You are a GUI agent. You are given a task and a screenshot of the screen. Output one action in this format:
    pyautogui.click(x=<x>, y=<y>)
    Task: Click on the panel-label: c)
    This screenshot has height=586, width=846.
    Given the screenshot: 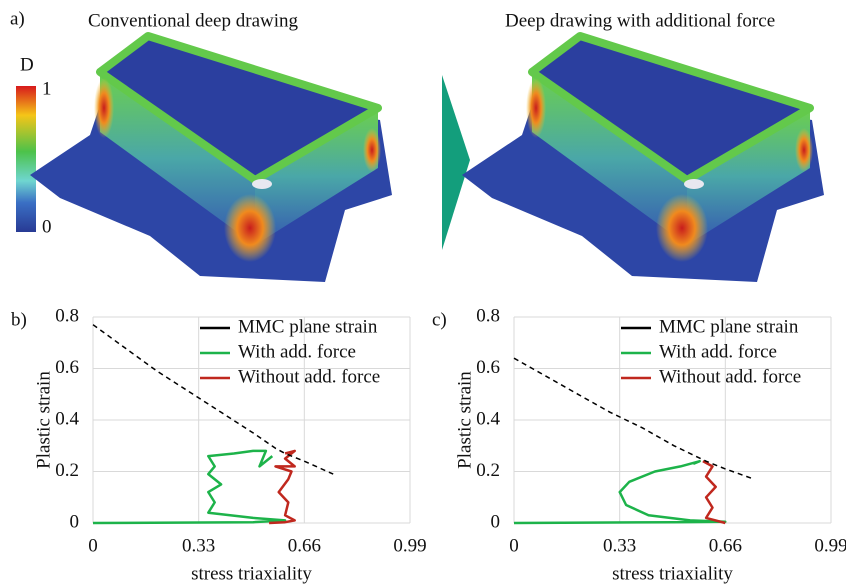 What is the action you would take?
    pyautogui.click(x=439, y=319)
    